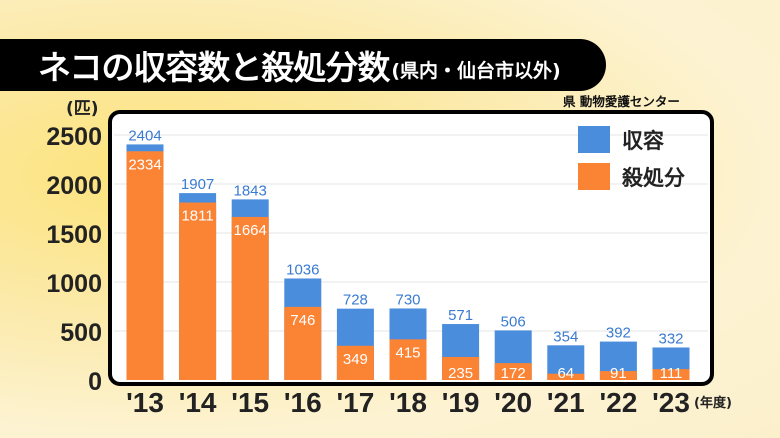 The image size is (780, 438). I want to click on x-tick-label: '15, so click(250, 402).